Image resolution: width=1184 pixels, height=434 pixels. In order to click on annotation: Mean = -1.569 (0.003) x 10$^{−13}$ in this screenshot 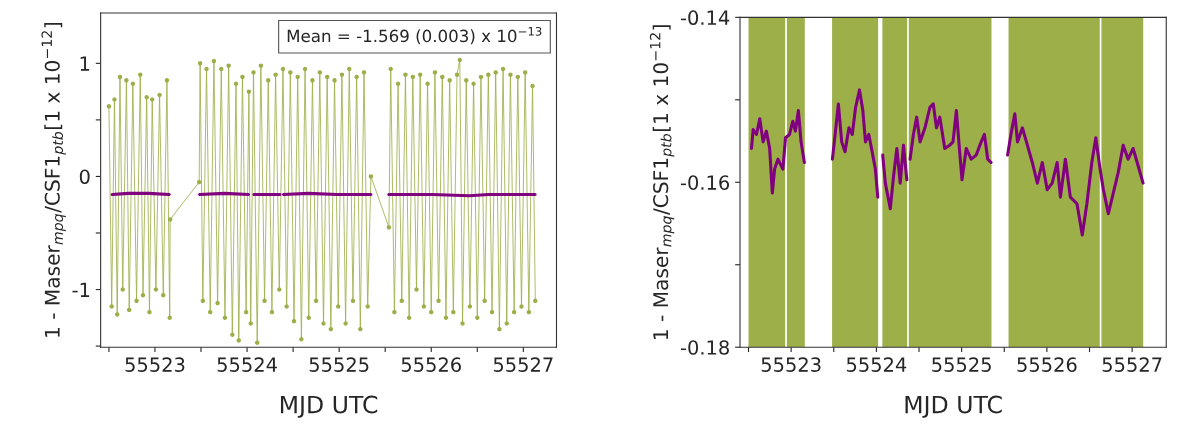, I will do `click(414, 35)`.